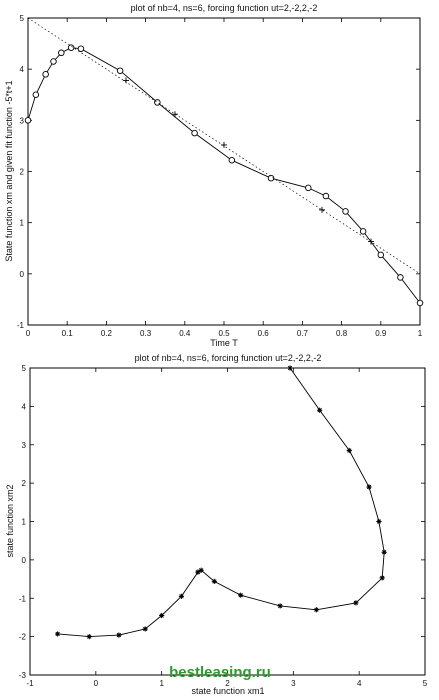 Image resolution: width=439 pixels, height=700 pixels. Describe the element at coordinates (420, 333) in the screenshot. I see `chart-1-xtick-label: 1` at that location.